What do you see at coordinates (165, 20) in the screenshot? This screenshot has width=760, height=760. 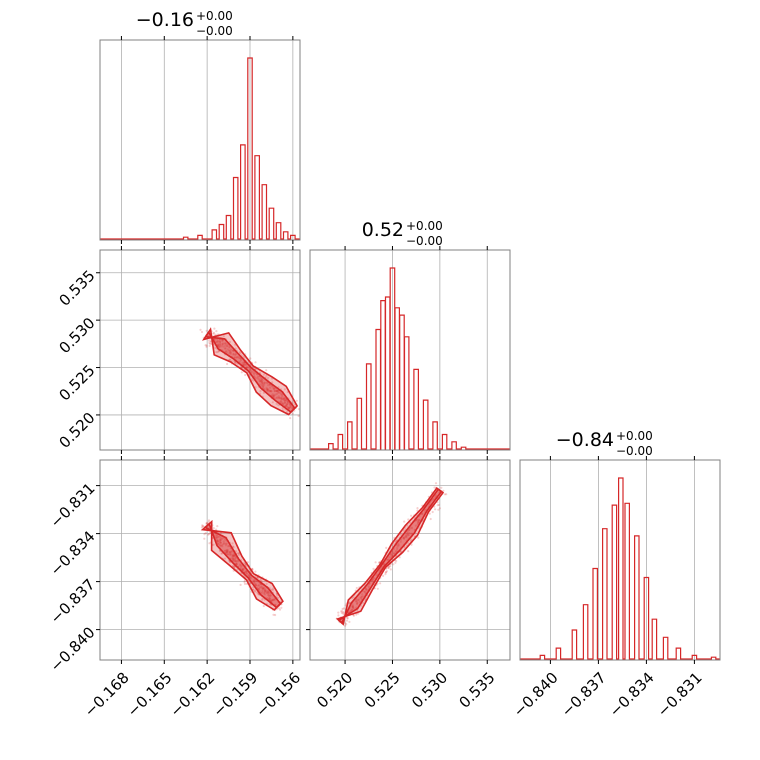 I see `param-title-0: −0.16` at bounding box center [165, 20].